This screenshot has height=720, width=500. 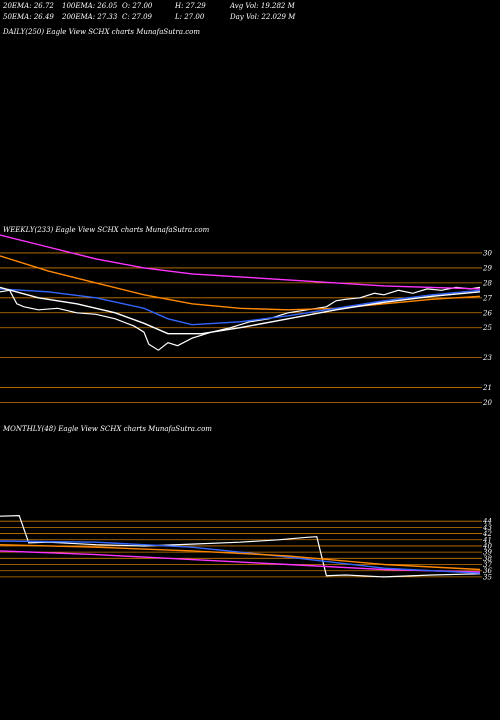 I want to click on weekly-series-price, so click(x=240, y=318).